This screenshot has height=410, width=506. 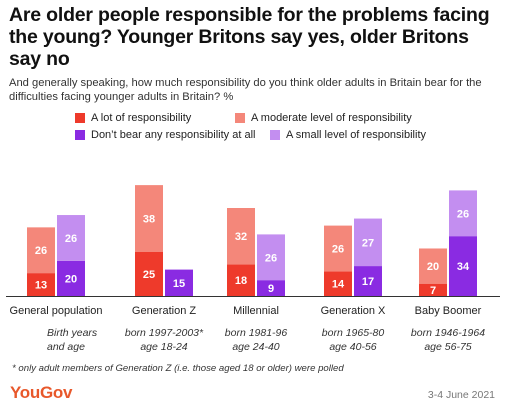 What do you see at coordinates (163, 347) in the screenshot?
I see `category-note: age 18-24` at bounding box center [163, 347].